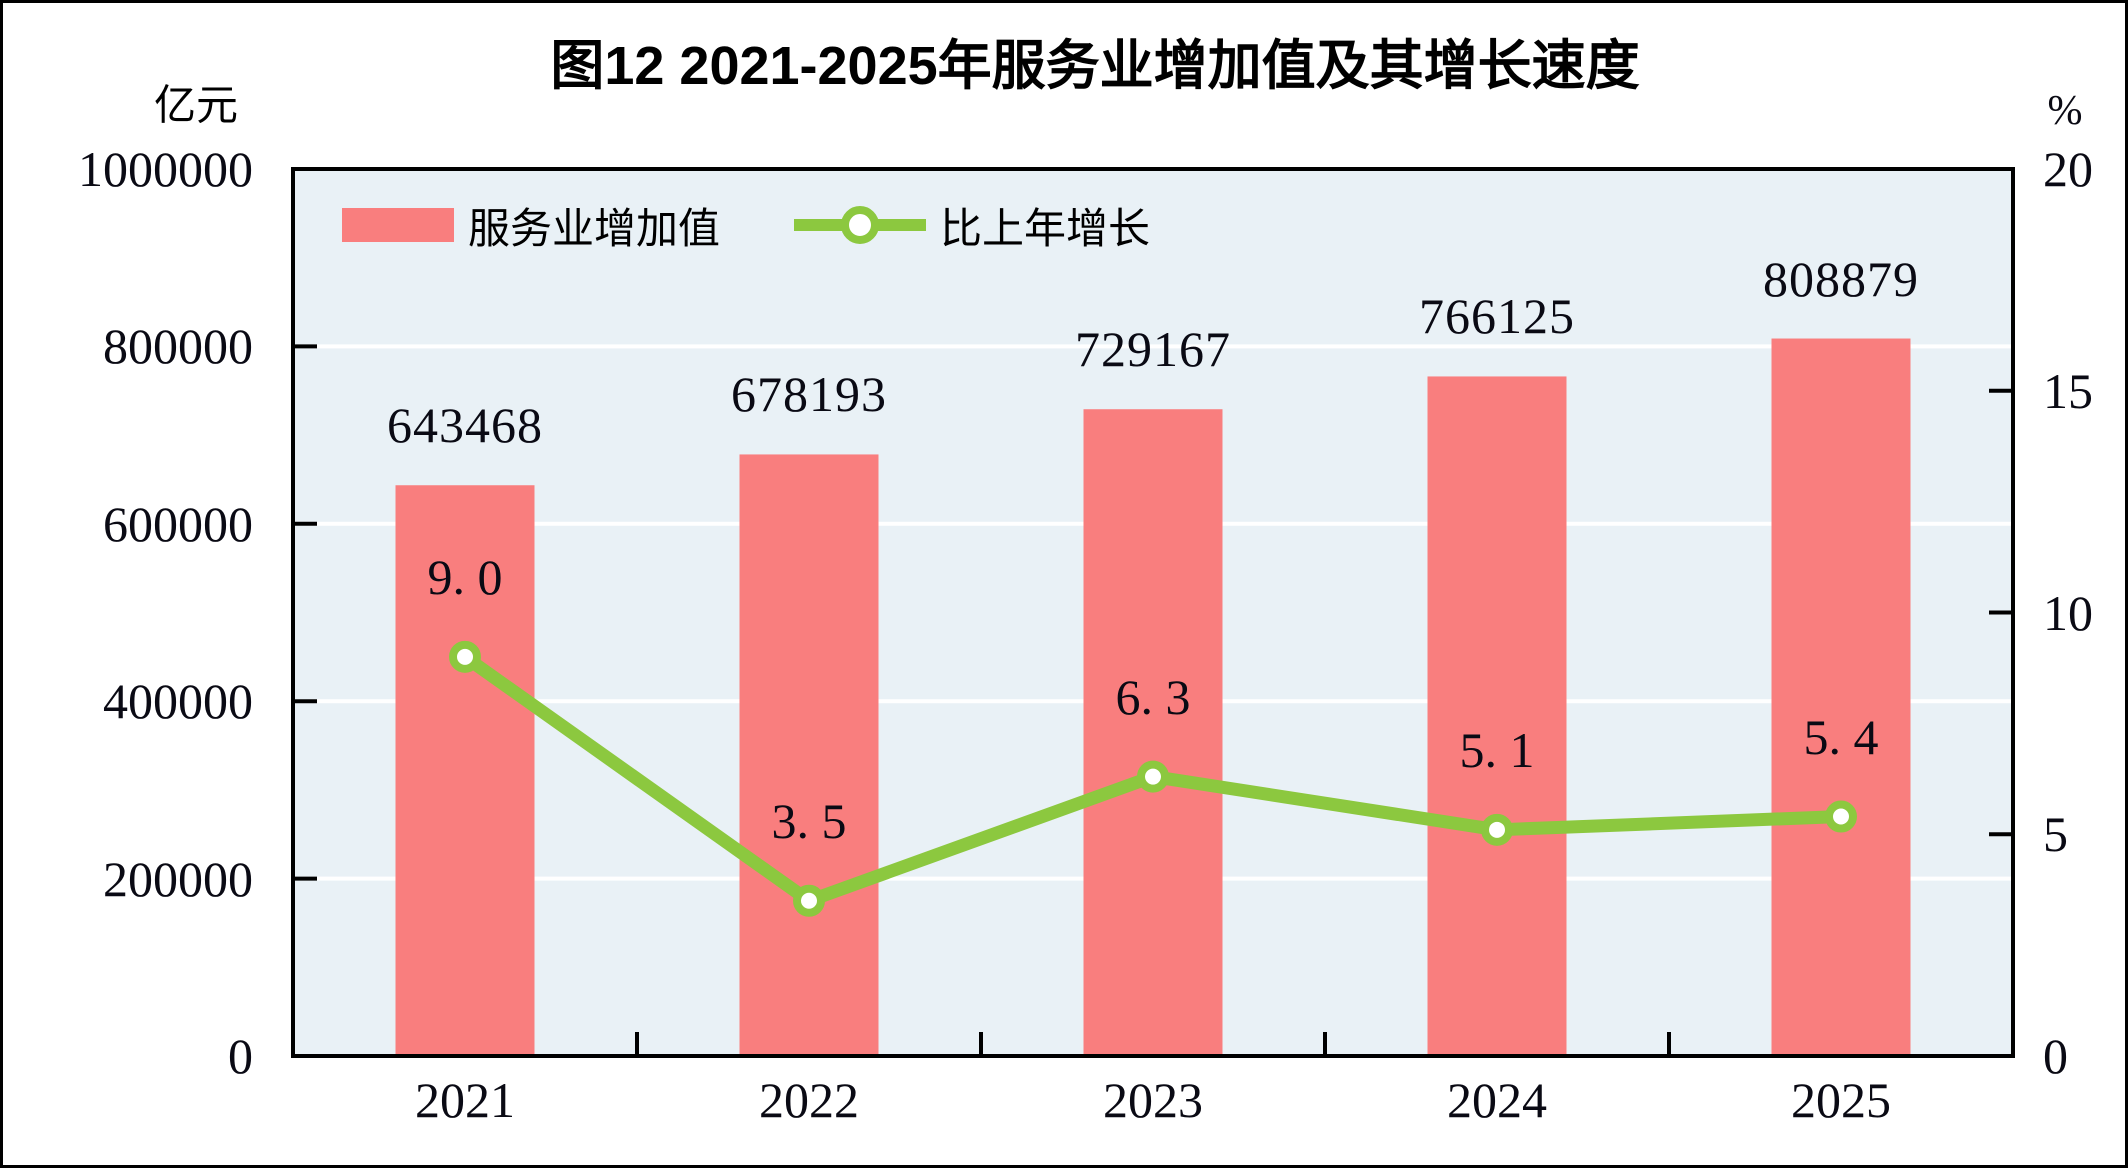  Describe the element at coordinates (178, 701) in the screenshot. I see `left-axis-tick-label: 400000` at that location.